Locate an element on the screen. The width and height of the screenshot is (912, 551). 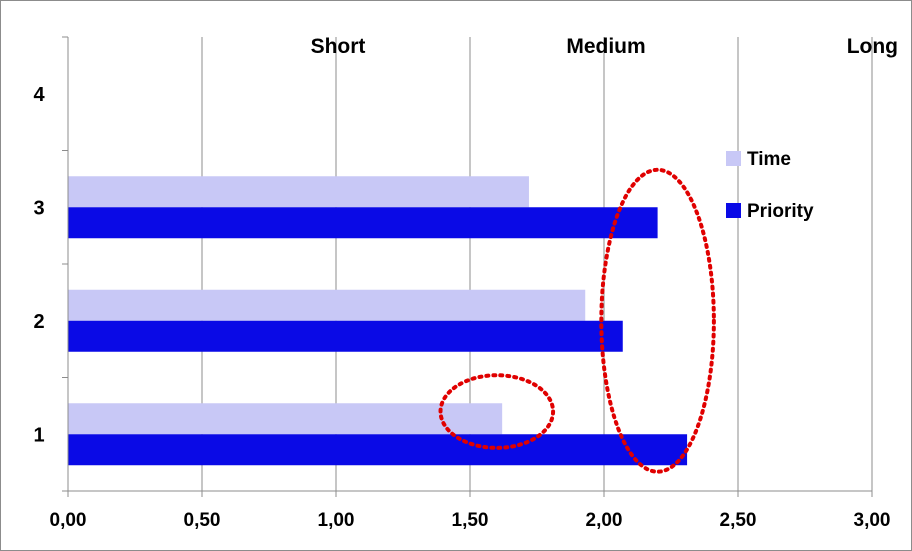
top-label: Medium is located at coordinates (605, 46).